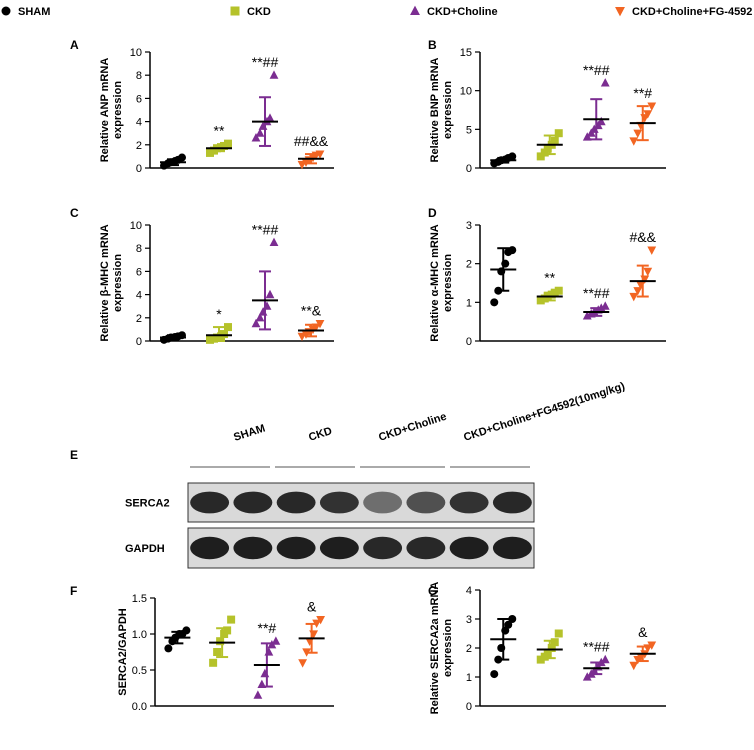 The image size is (754, 750). I want to click on y-axis-label: Relative α-MHC mRNAexpression, so click(441, 282).